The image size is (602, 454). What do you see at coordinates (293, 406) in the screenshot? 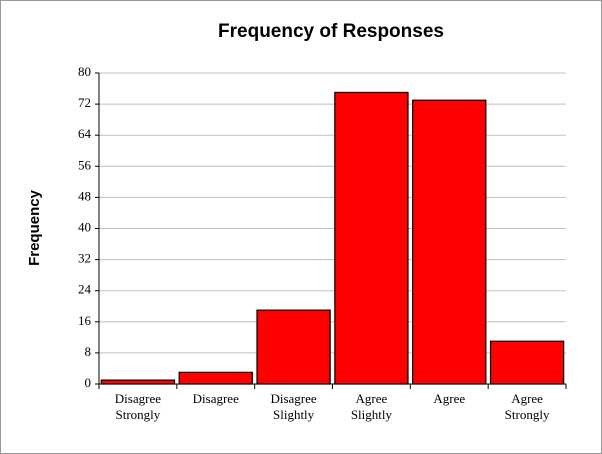
I see `x-tick-label: Disagree Slightly` at bounding box center [293, 406].